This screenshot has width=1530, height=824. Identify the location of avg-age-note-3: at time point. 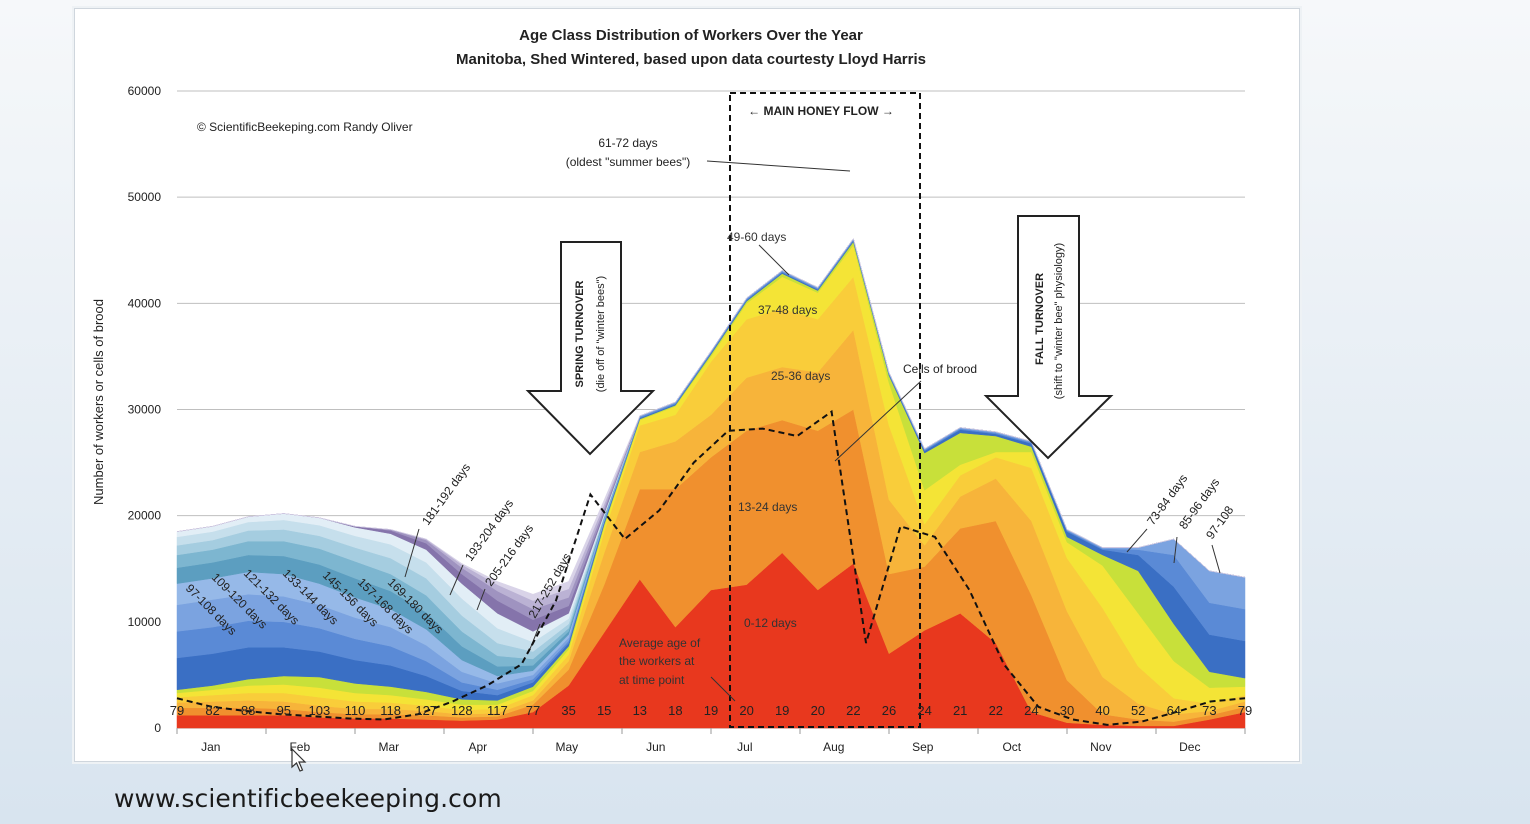
(652, 680).